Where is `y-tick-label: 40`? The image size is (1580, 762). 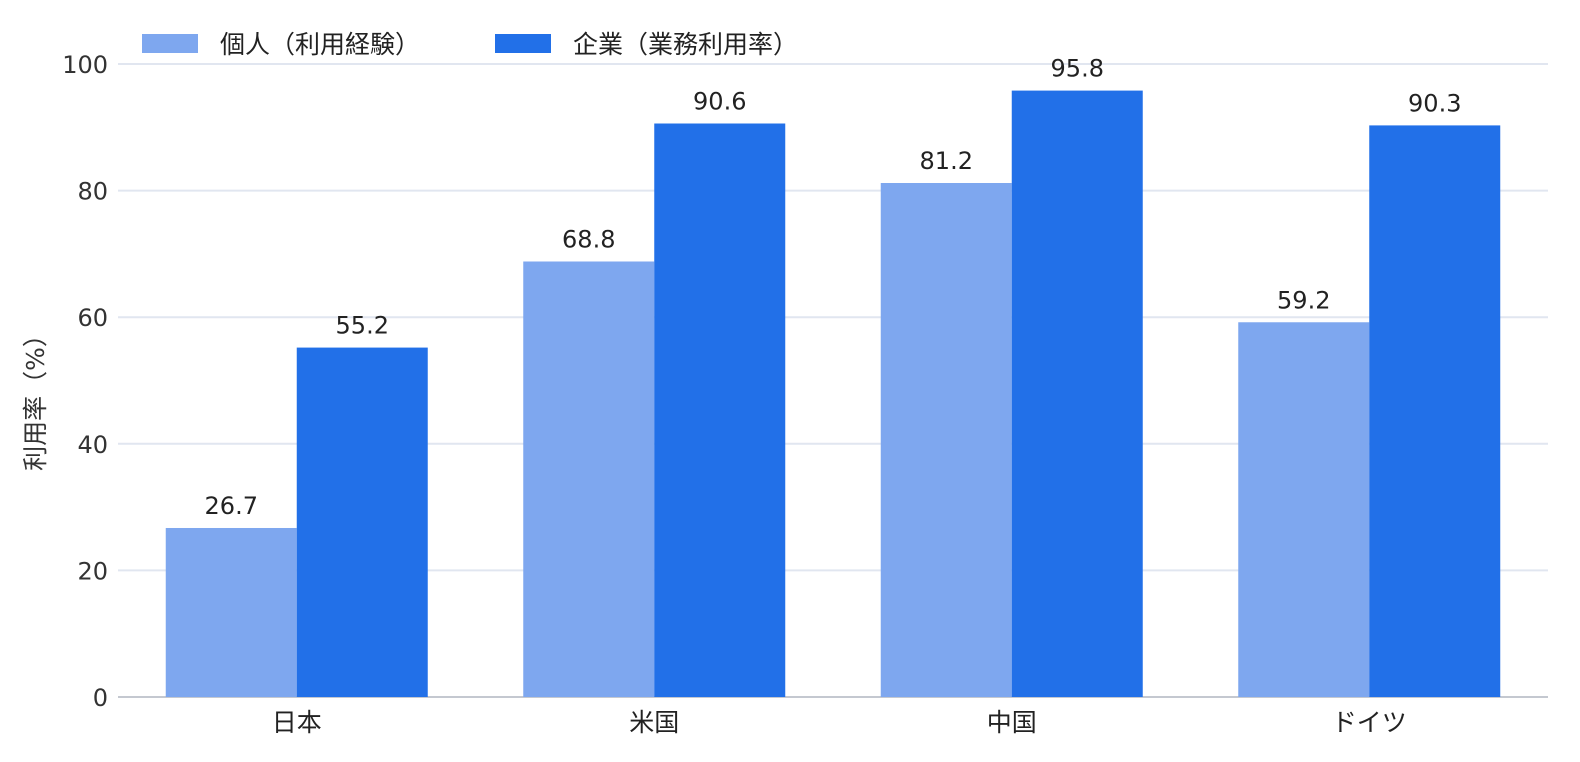 y-tick-label: 40 is located at coordinates (92, 445).